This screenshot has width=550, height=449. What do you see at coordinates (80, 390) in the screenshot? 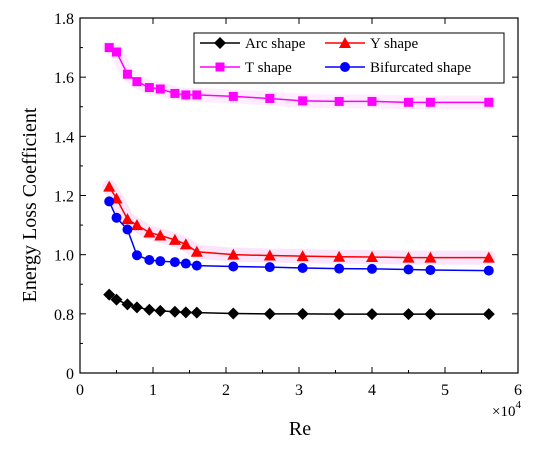
I see `x-tick-label-0: 0` at bounding box center [80, 390].